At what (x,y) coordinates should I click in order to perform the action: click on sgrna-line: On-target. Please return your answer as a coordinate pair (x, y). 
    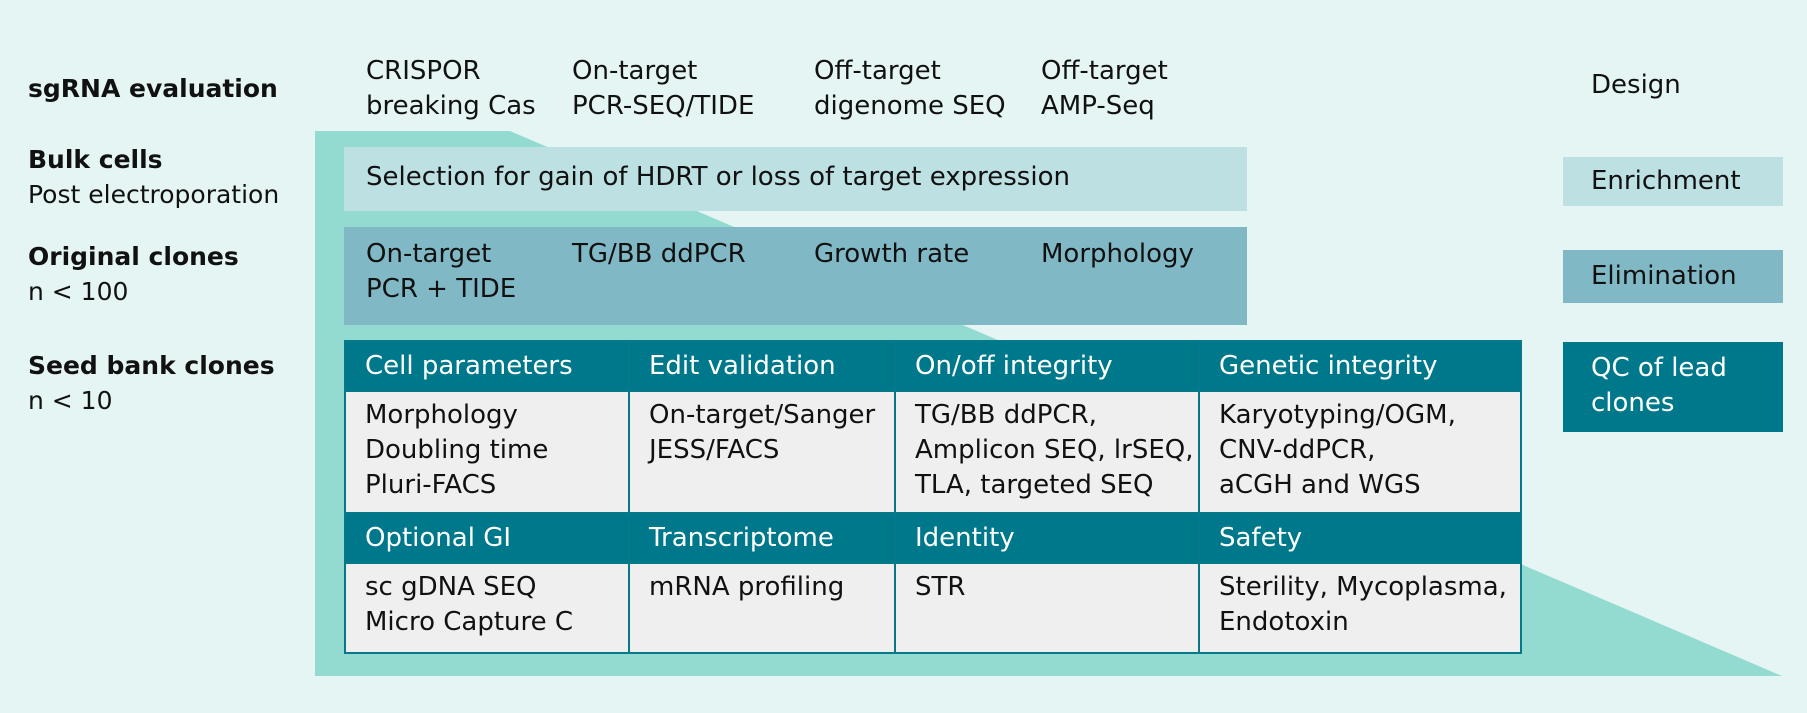
    Looking at the image, I should click on (635, 71).